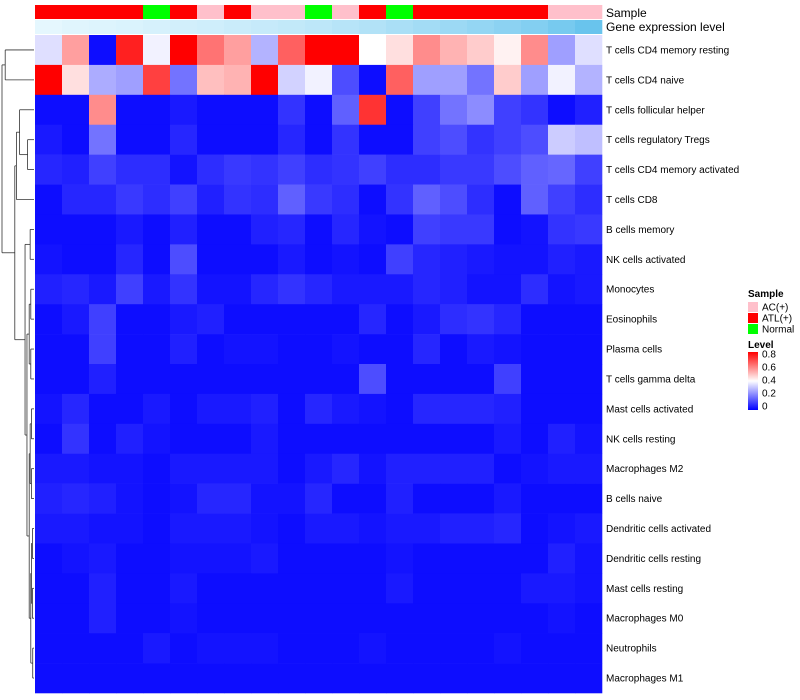 The image size is (800, 700). I want to click on row-label: Dendritic cells resting, so click(653, 559).